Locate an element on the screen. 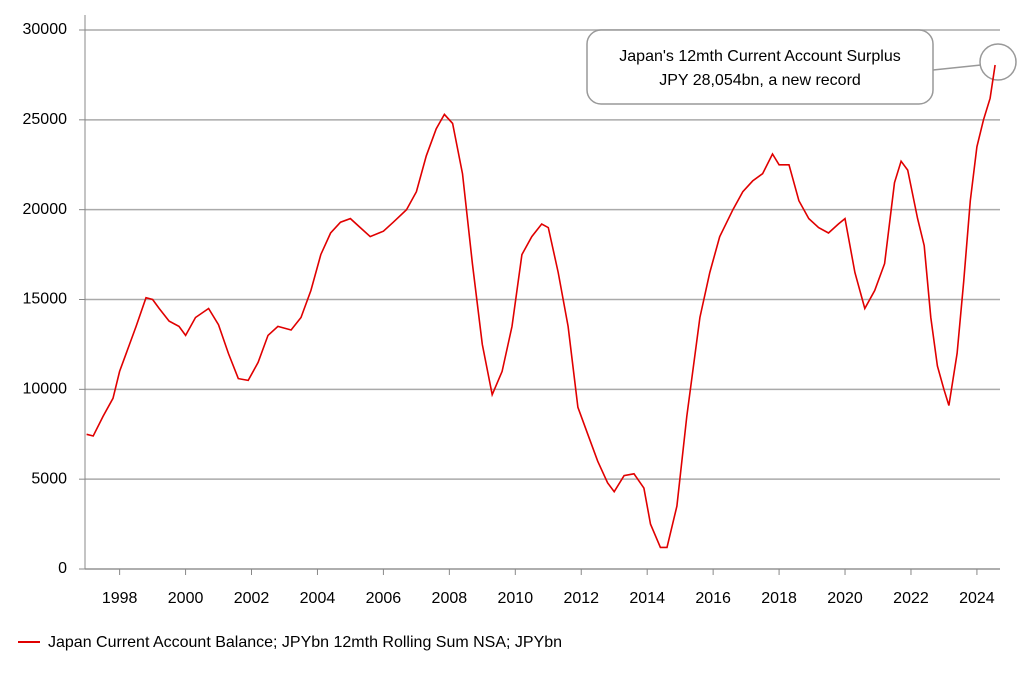 The image size is (1022, 682). annotation-line: JPY 28,054bn, a new record is located at coordinates (760, 80).